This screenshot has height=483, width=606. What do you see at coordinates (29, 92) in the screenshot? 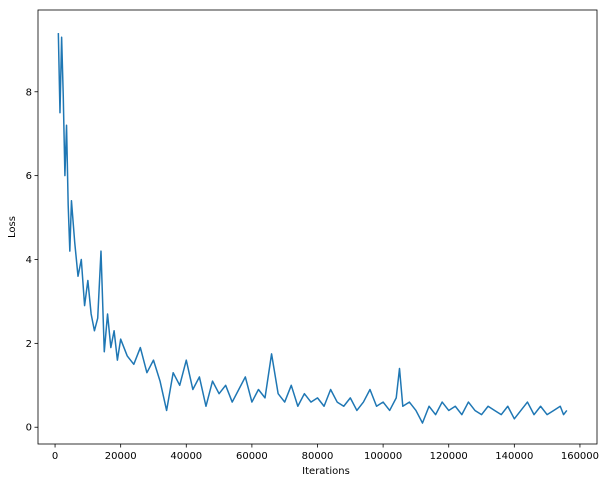
I see `y-tick-label: 8` at bounding box center [29, 92].